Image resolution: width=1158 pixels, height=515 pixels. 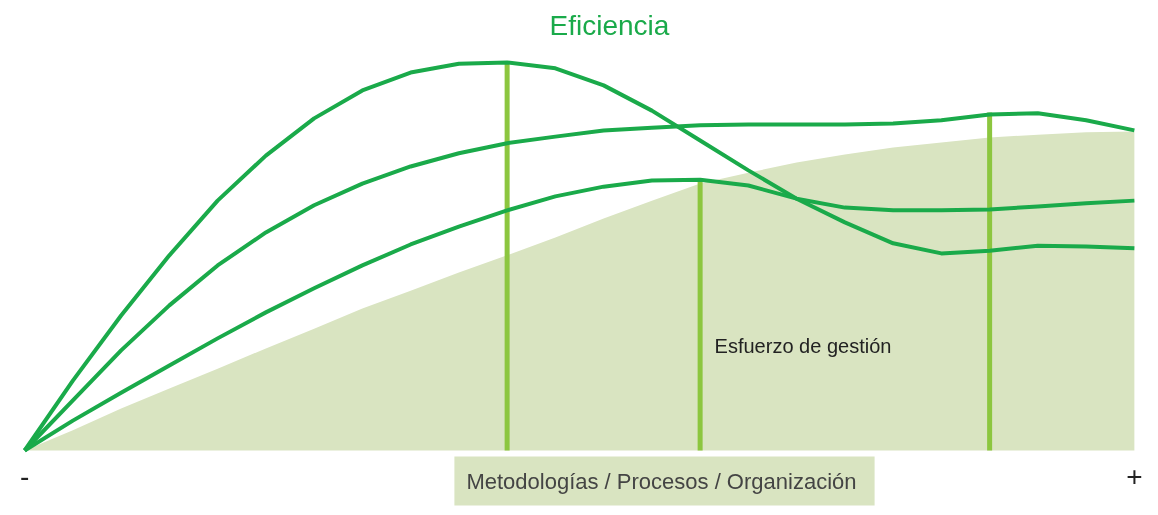 What do you see at coordinates (1134, 476) in the screenshot?
I see `x-tick-label: +` at bounding box center [1134, 476].